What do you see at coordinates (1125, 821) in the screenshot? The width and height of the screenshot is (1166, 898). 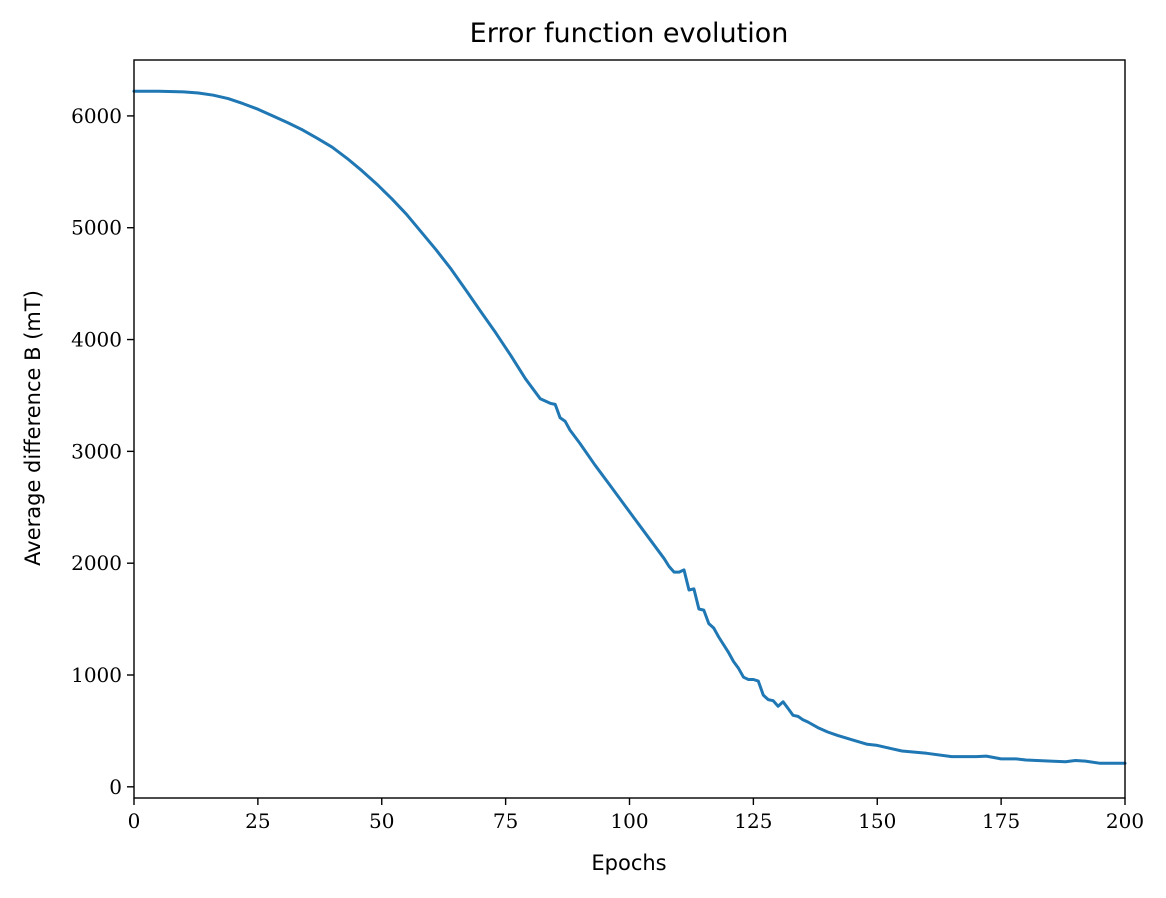 I see `x-tick-label: 200` at bounding box center [1125, 821].